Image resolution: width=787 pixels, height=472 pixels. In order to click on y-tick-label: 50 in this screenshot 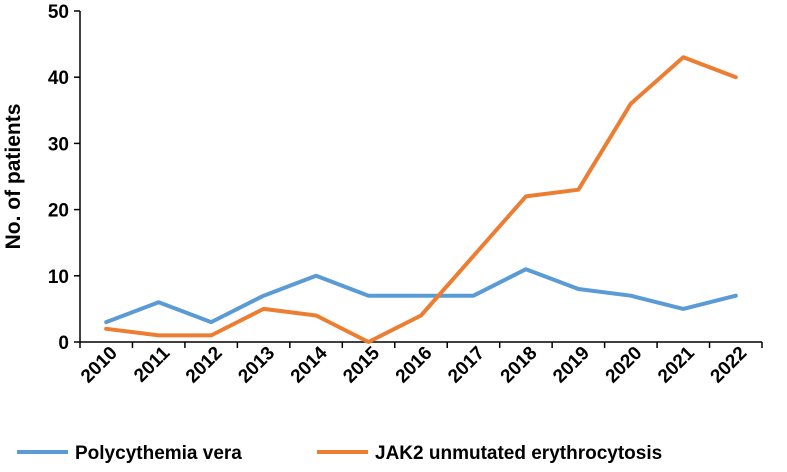, I will do `click(58, 12)`.